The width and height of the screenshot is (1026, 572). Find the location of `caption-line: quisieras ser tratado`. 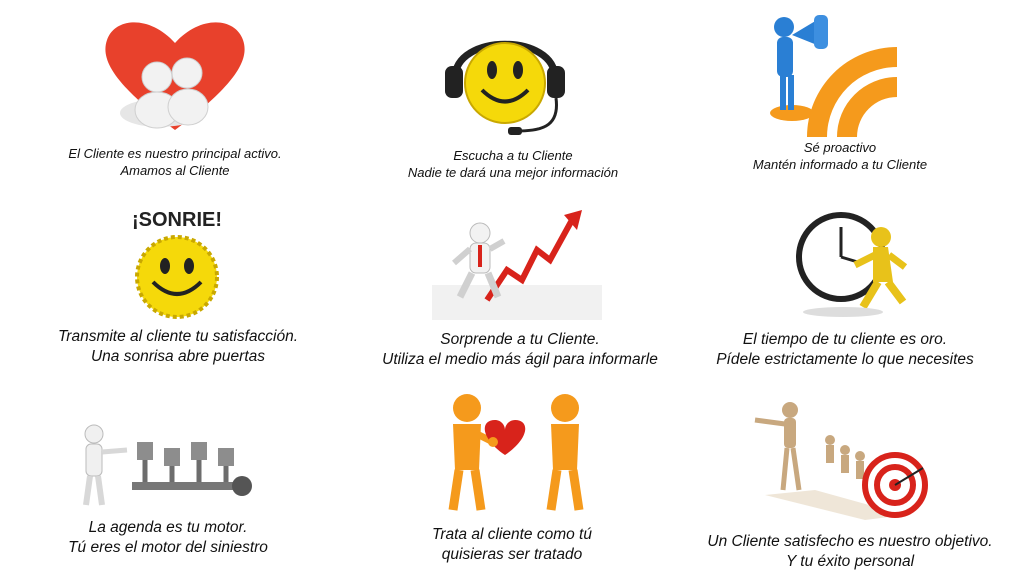

caption-line: quisieras ser tratado is located at coordinates (512, 555).